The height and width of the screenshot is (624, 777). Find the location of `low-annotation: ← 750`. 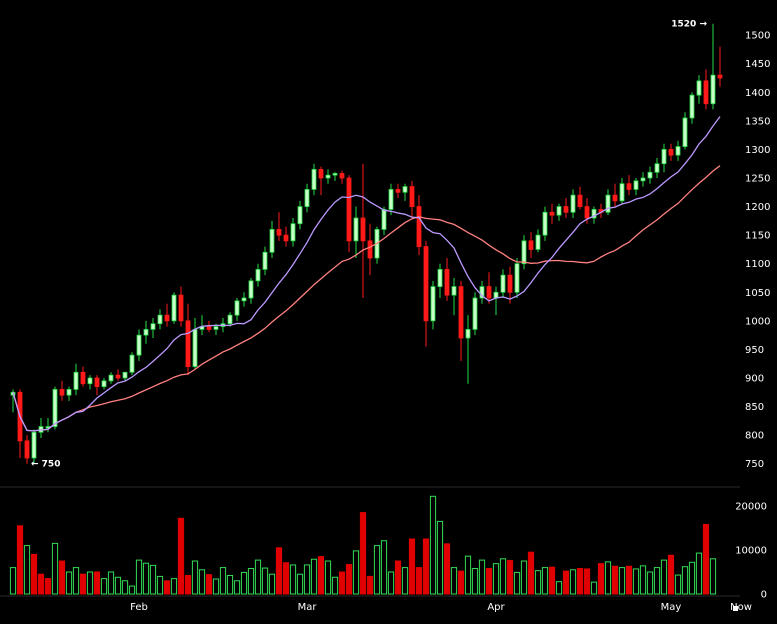

low-annotation: ← 750 is located at coordinates (45, 465).